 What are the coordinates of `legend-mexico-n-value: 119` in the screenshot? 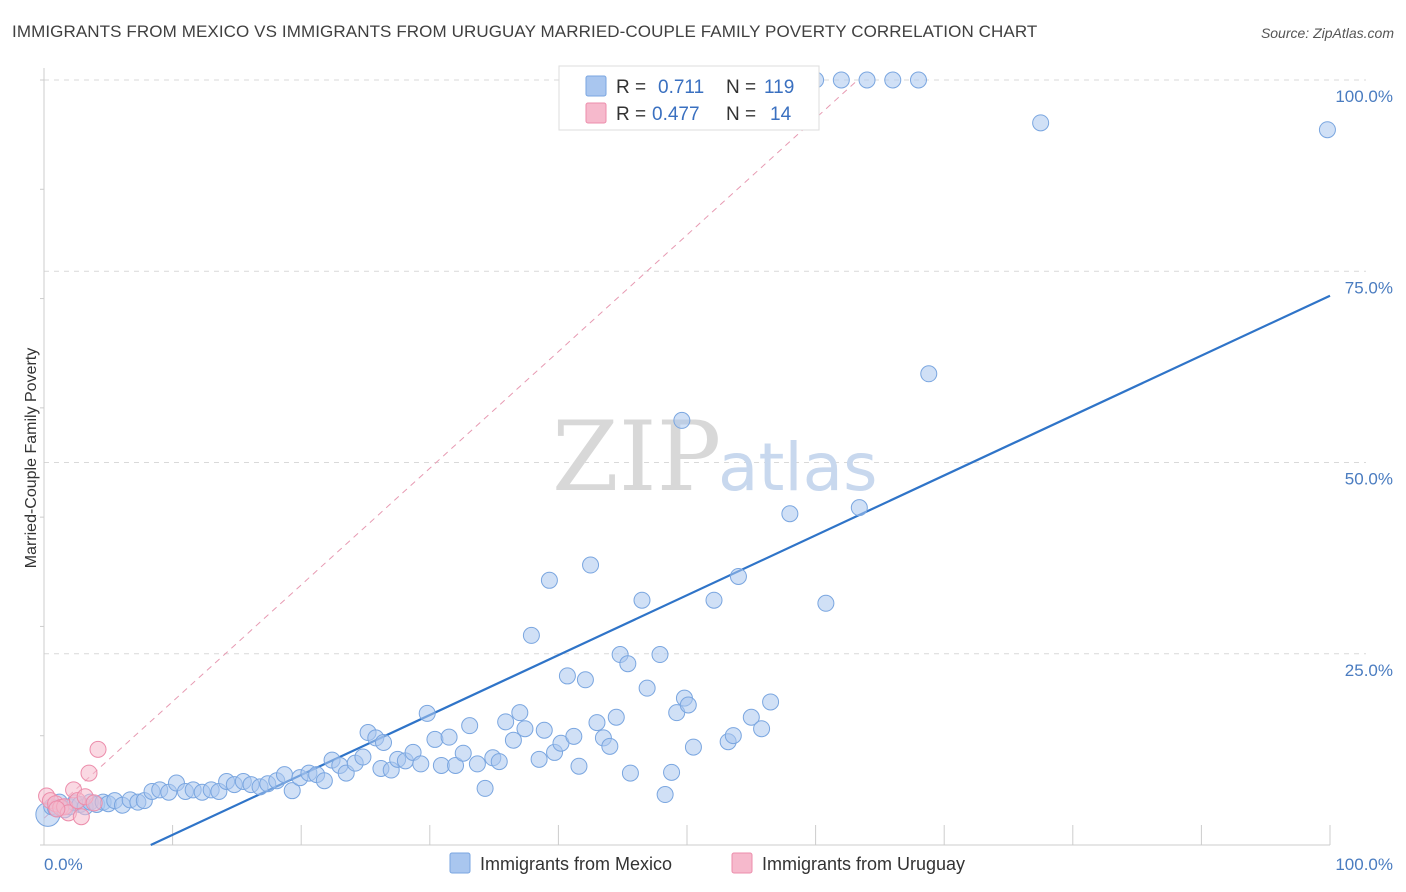 It's located at (779, 87).